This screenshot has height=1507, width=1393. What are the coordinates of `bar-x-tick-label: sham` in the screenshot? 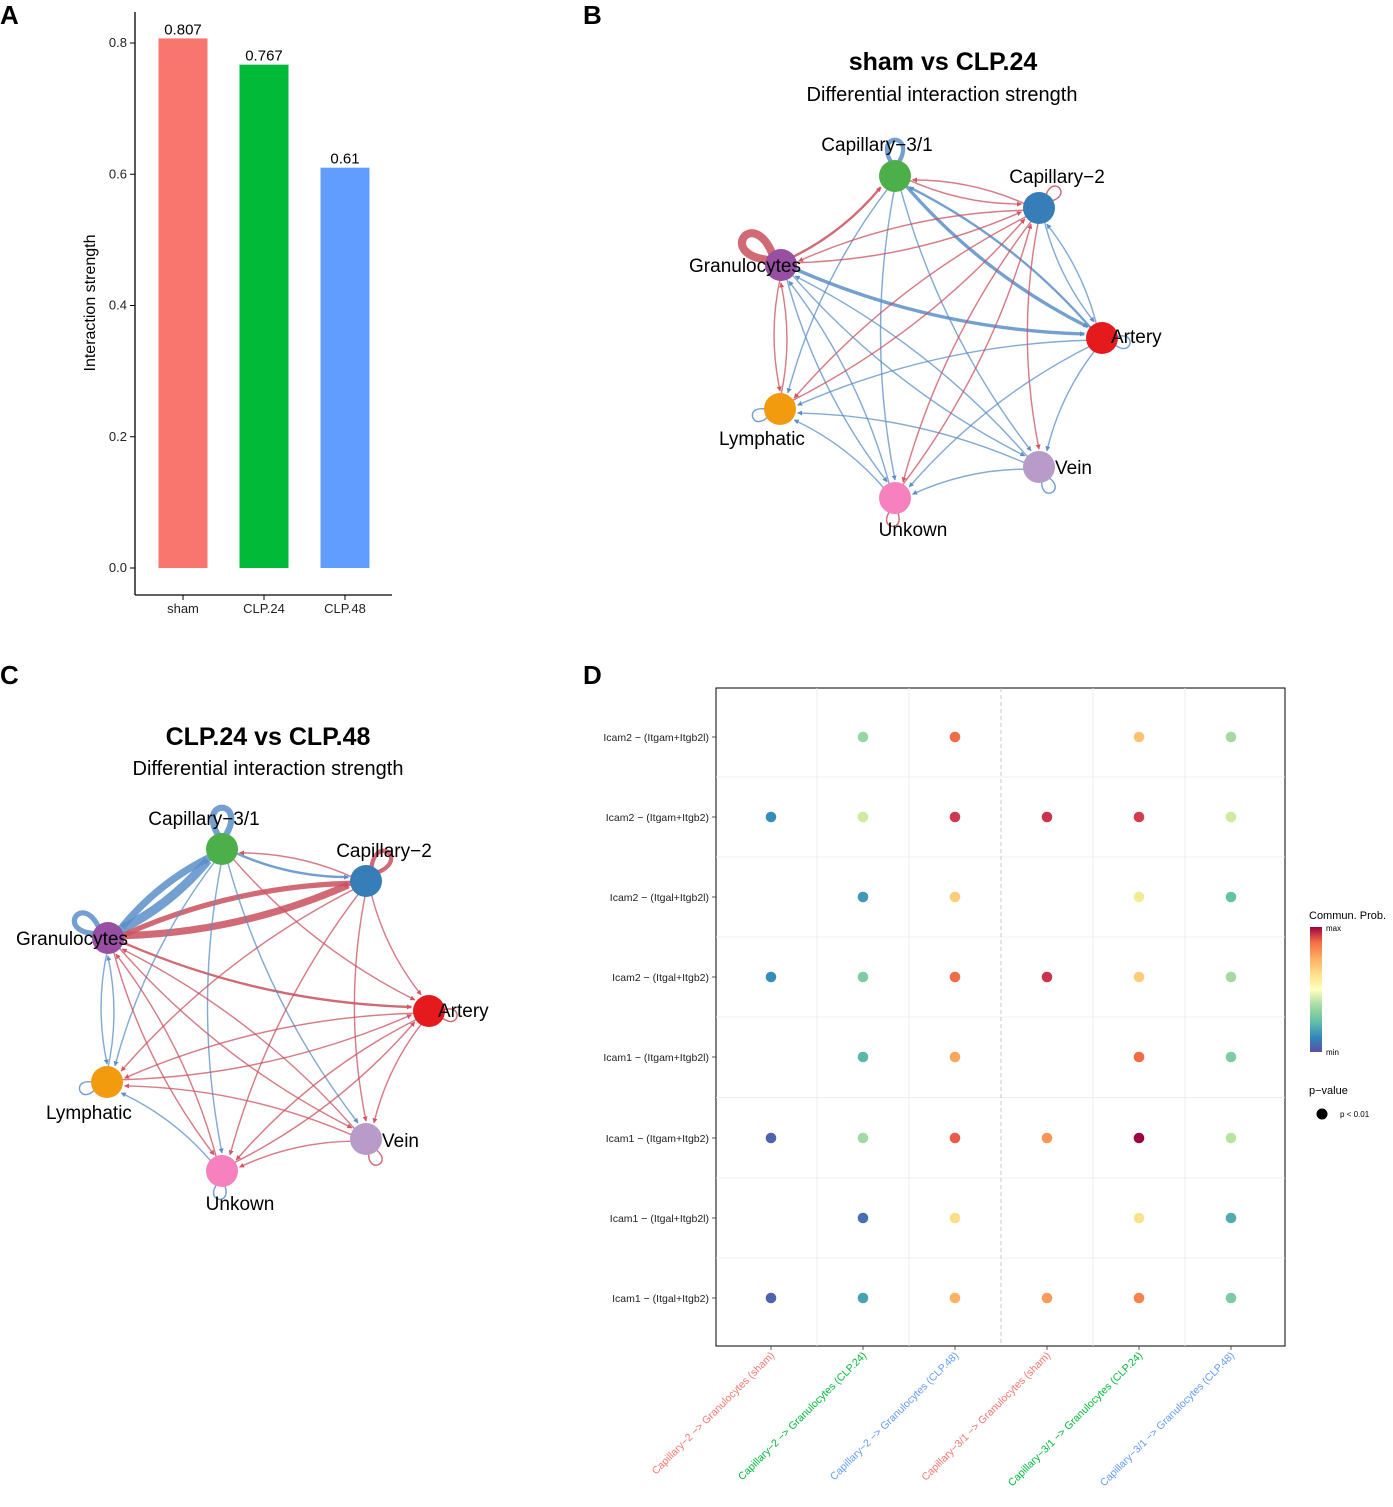 It's located at (183, 608).